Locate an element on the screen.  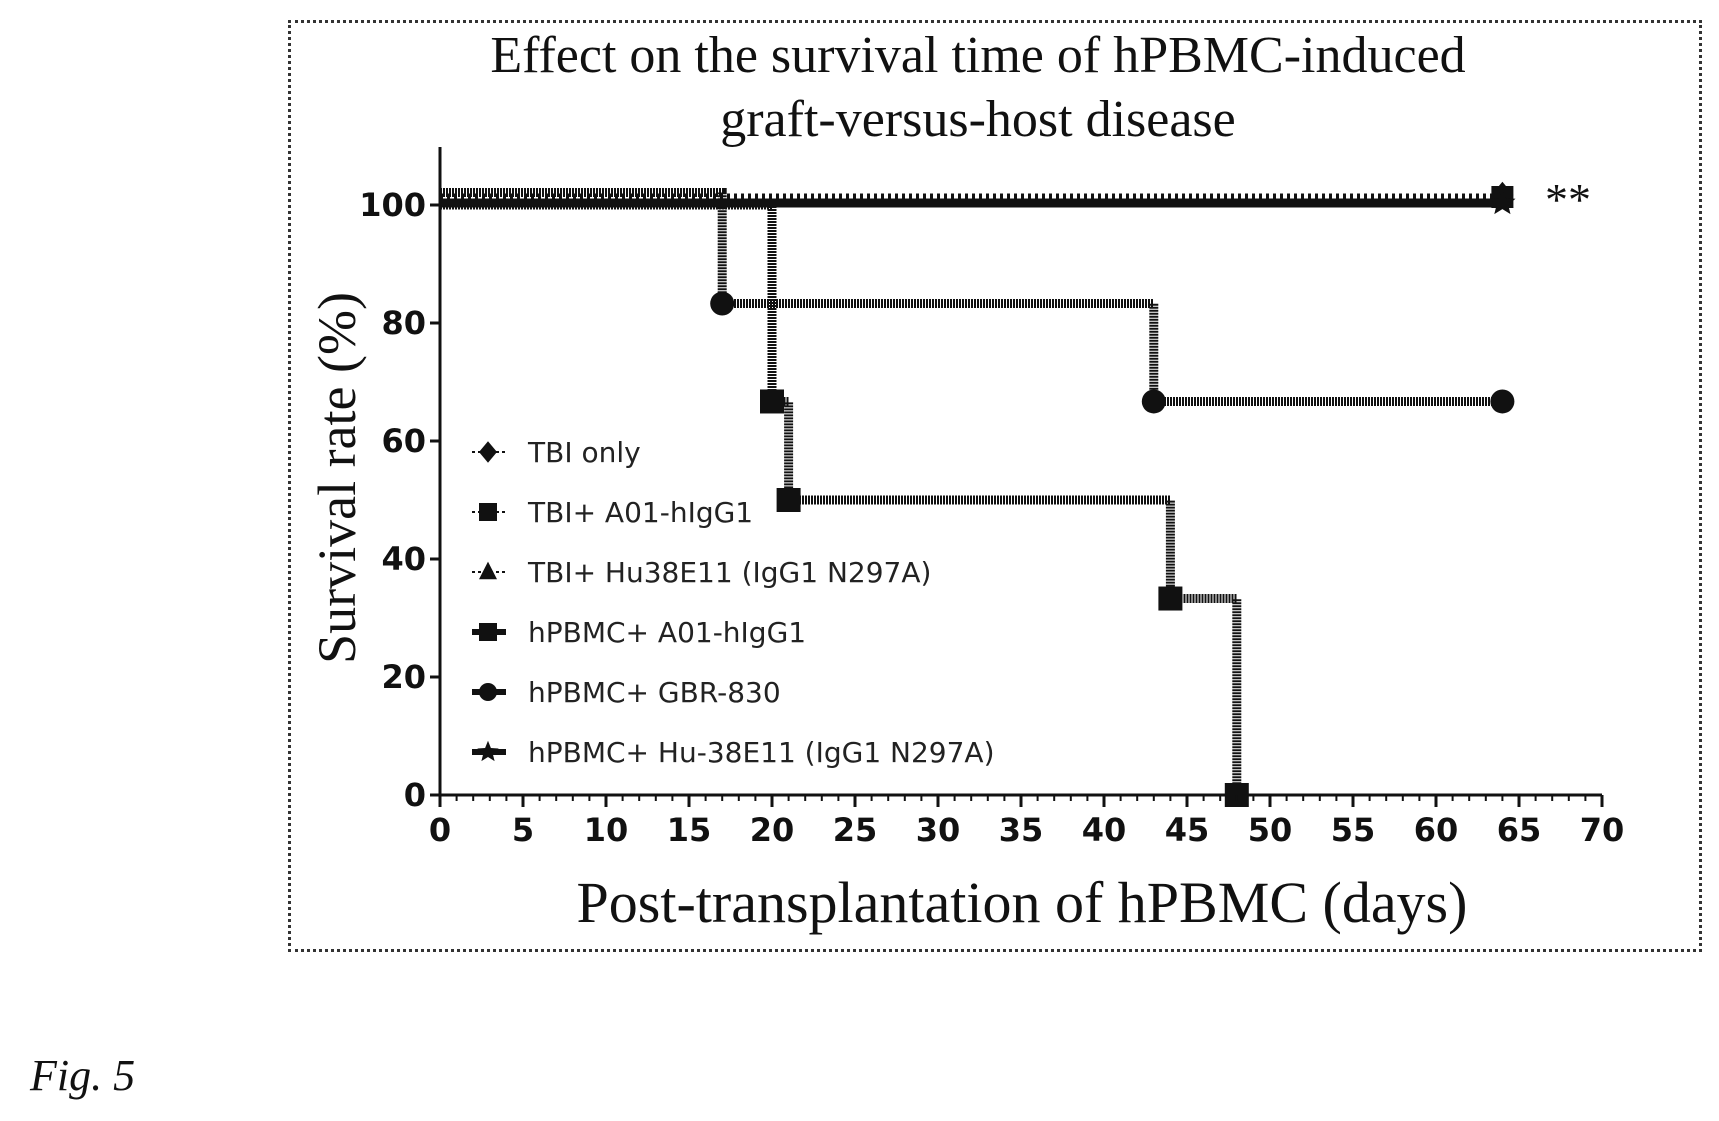
x-tick-label: 5 is located at coordinates (523, 830).